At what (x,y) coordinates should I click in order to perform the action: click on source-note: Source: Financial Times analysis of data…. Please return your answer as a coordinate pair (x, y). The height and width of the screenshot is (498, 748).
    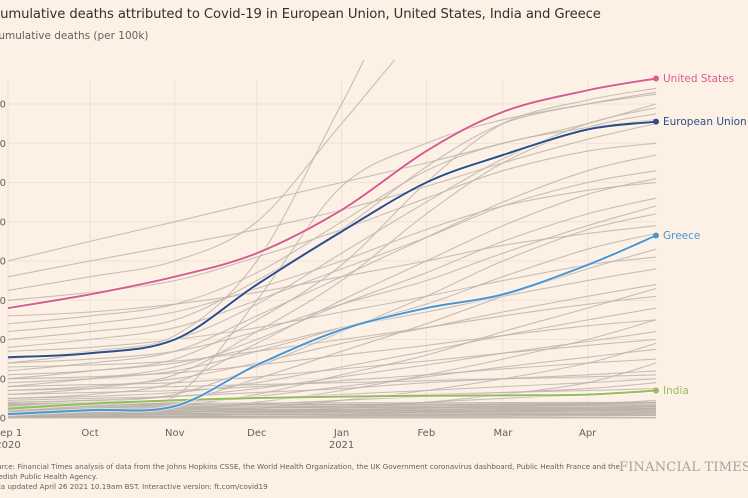
    Looking at the image, I should click on (310, 477).